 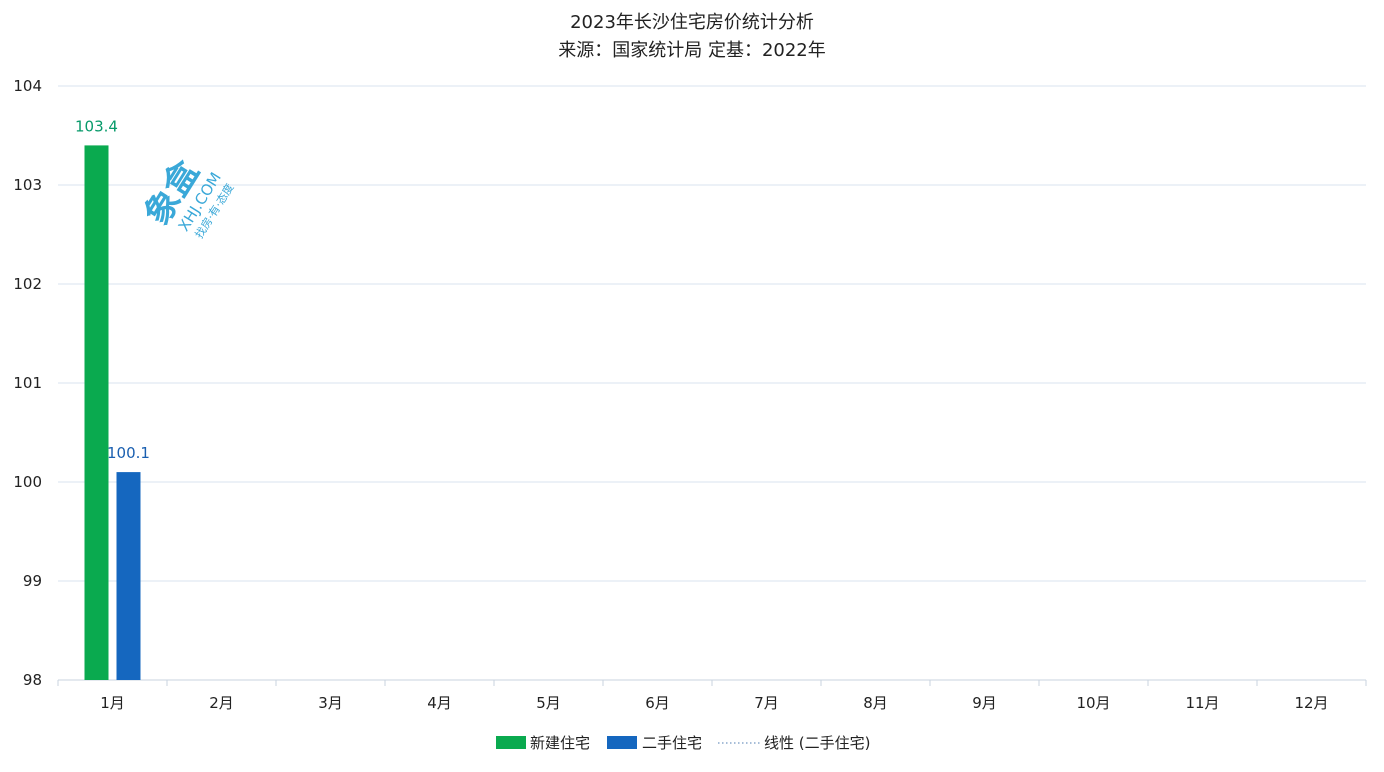 I want to click on x-axis-ticks: 1月 2月 3月 4月 5月 6月 7月 8月 9月 10月 11月 12月, so click(x=714, y=703).